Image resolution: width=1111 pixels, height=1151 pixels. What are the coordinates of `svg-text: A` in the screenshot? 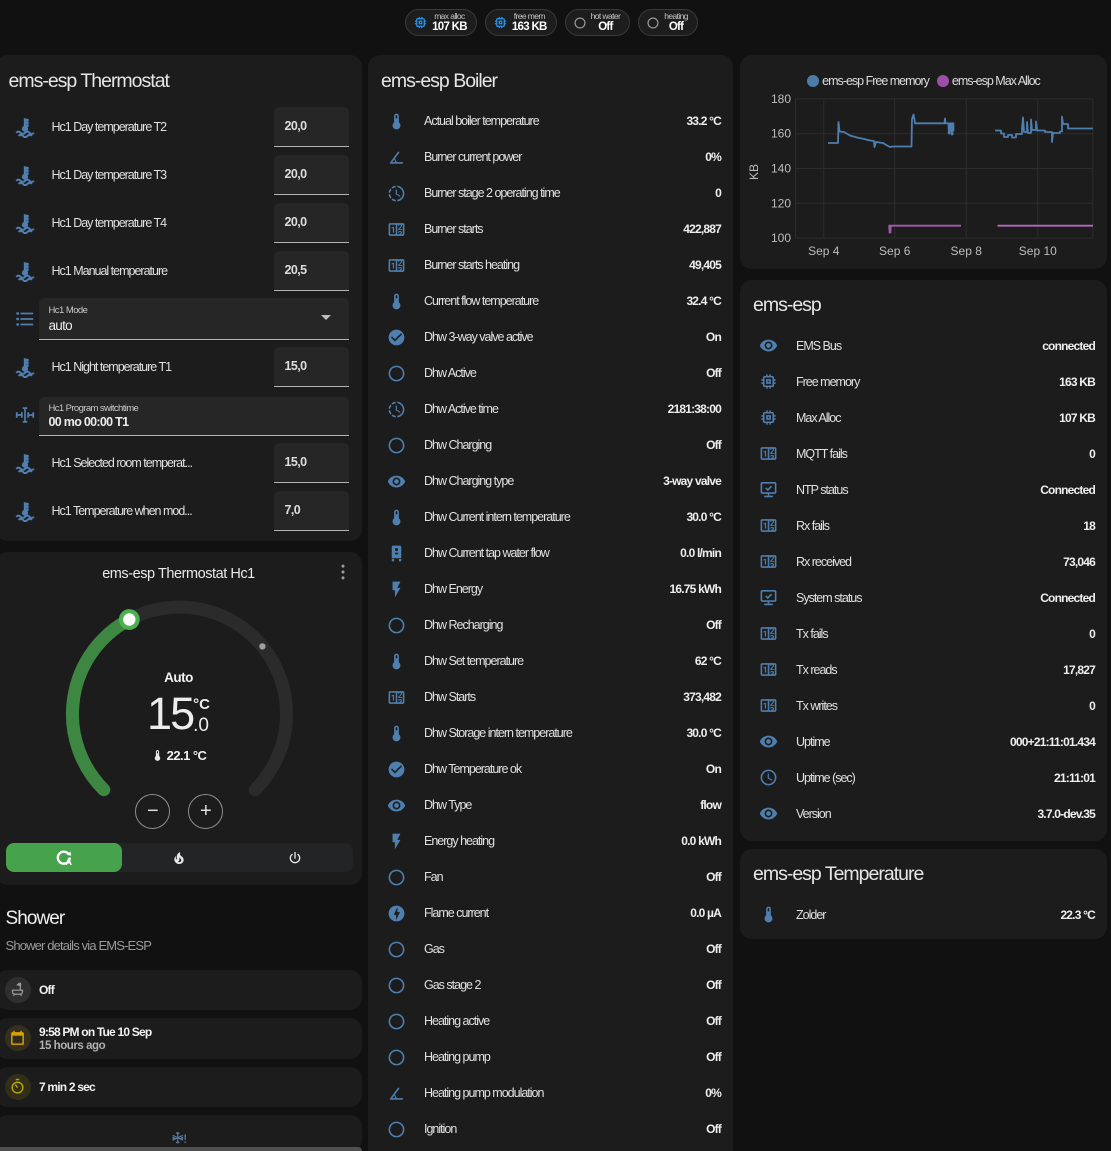 It's located at (69, 861).